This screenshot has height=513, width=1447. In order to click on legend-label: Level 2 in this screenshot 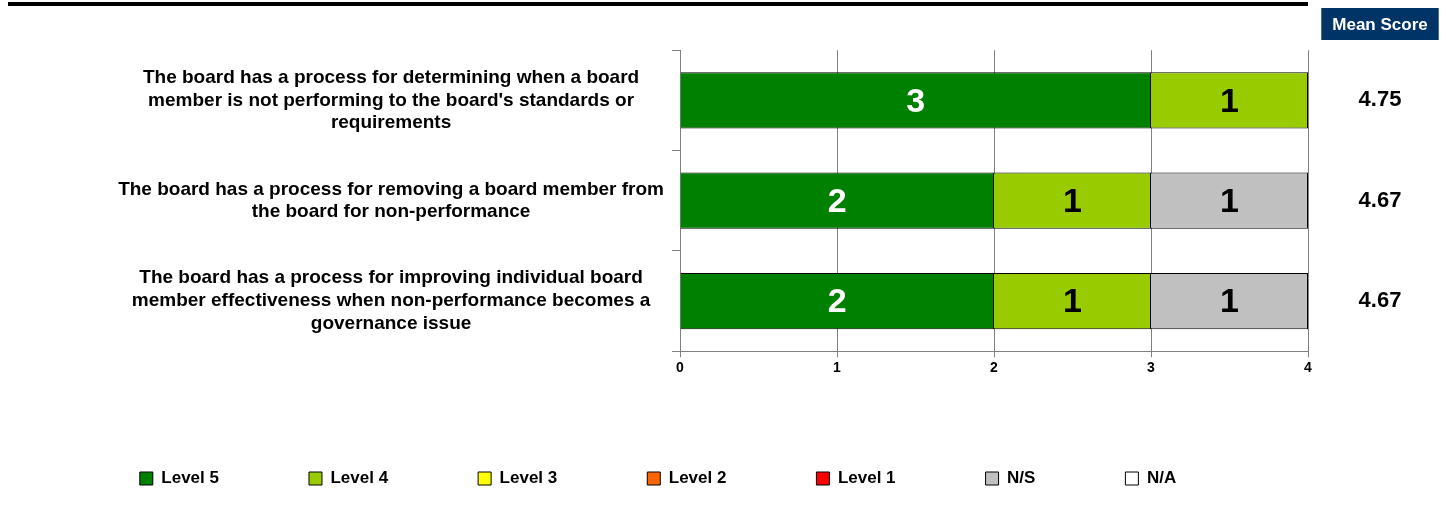, I will do `click(697, 478)`.